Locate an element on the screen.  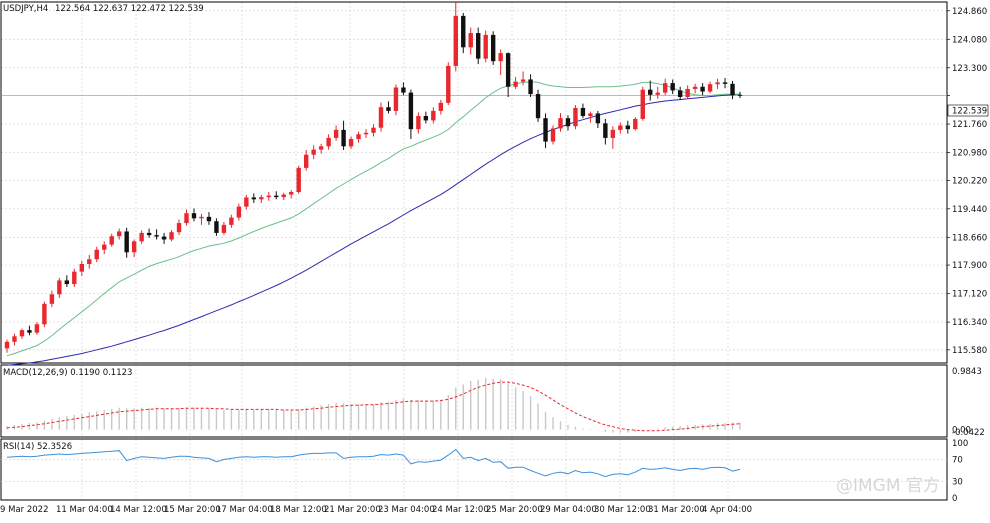
price-tick-label: 124.860 is located at coordinates (969, 12).